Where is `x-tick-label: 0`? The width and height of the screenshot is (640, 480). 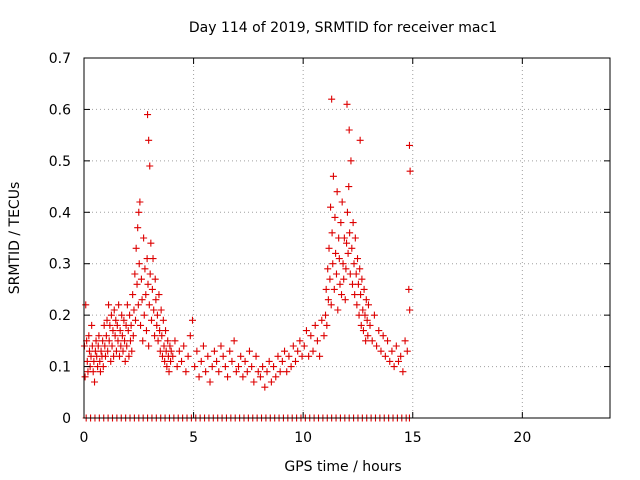
x-tick-label: 0 is located at coordinates (84, 438).